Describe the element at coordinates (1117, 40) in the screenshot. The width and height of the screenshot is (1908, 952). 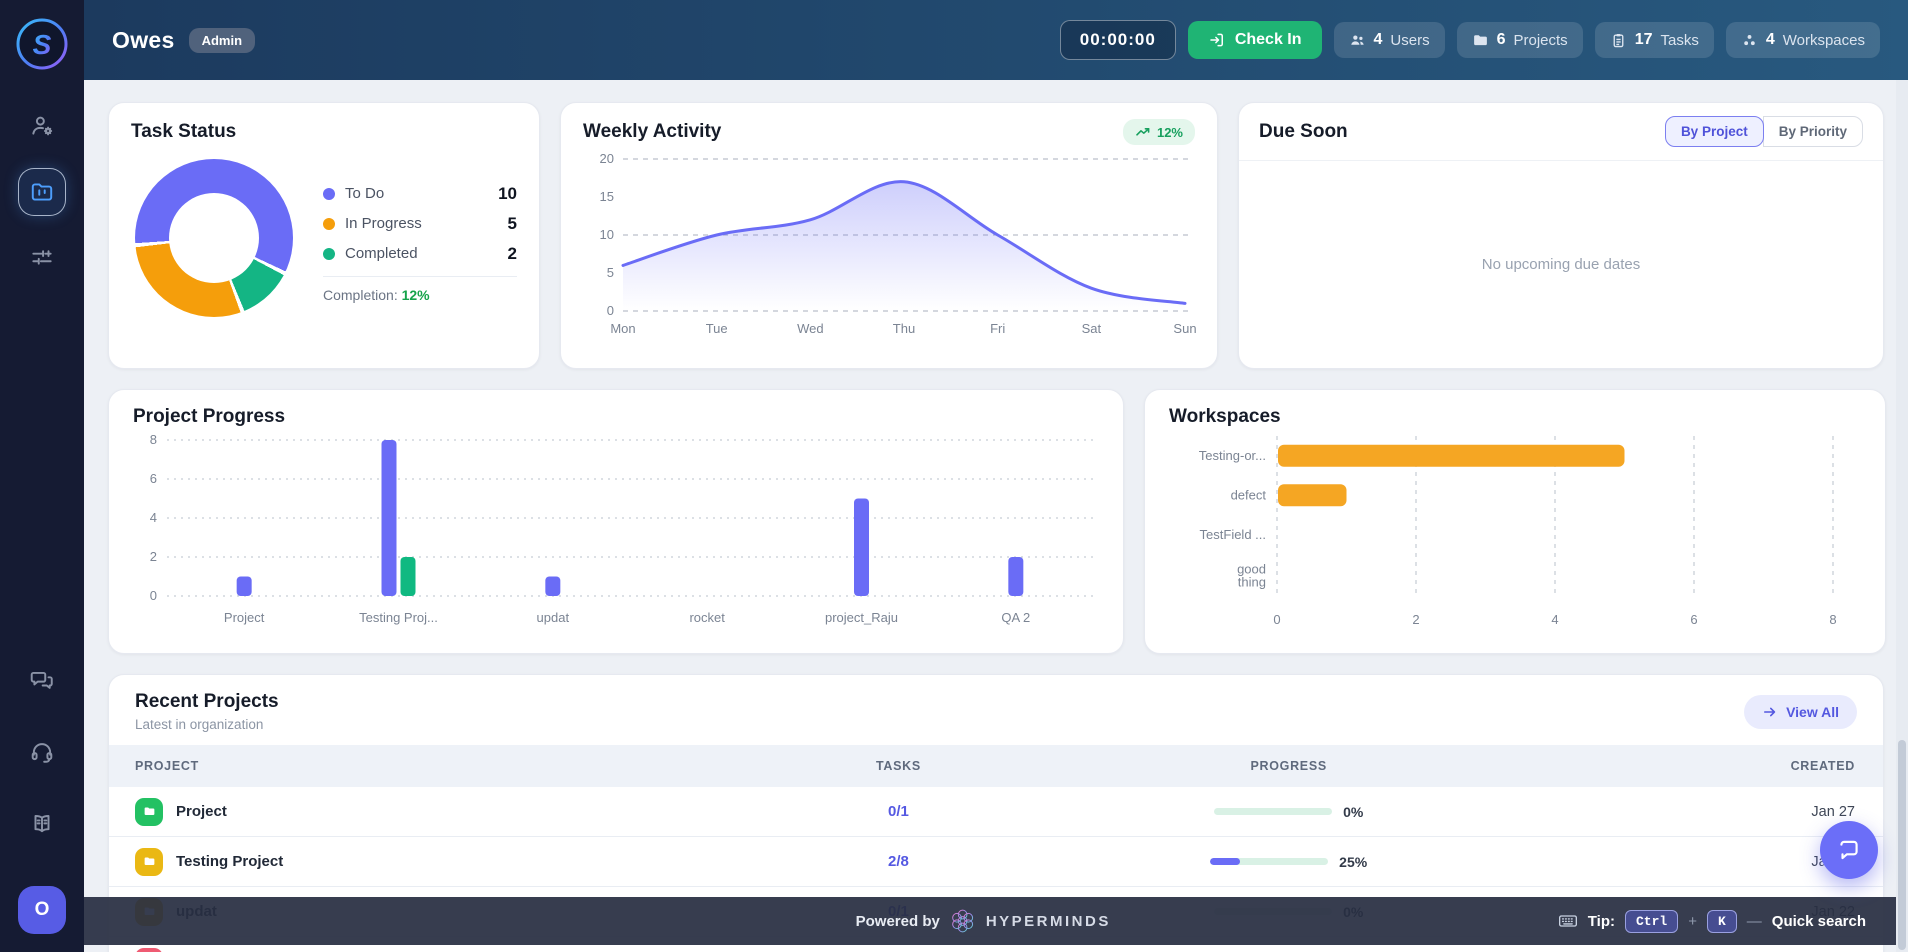
I see `timer-display: 00:00:00` at that location.